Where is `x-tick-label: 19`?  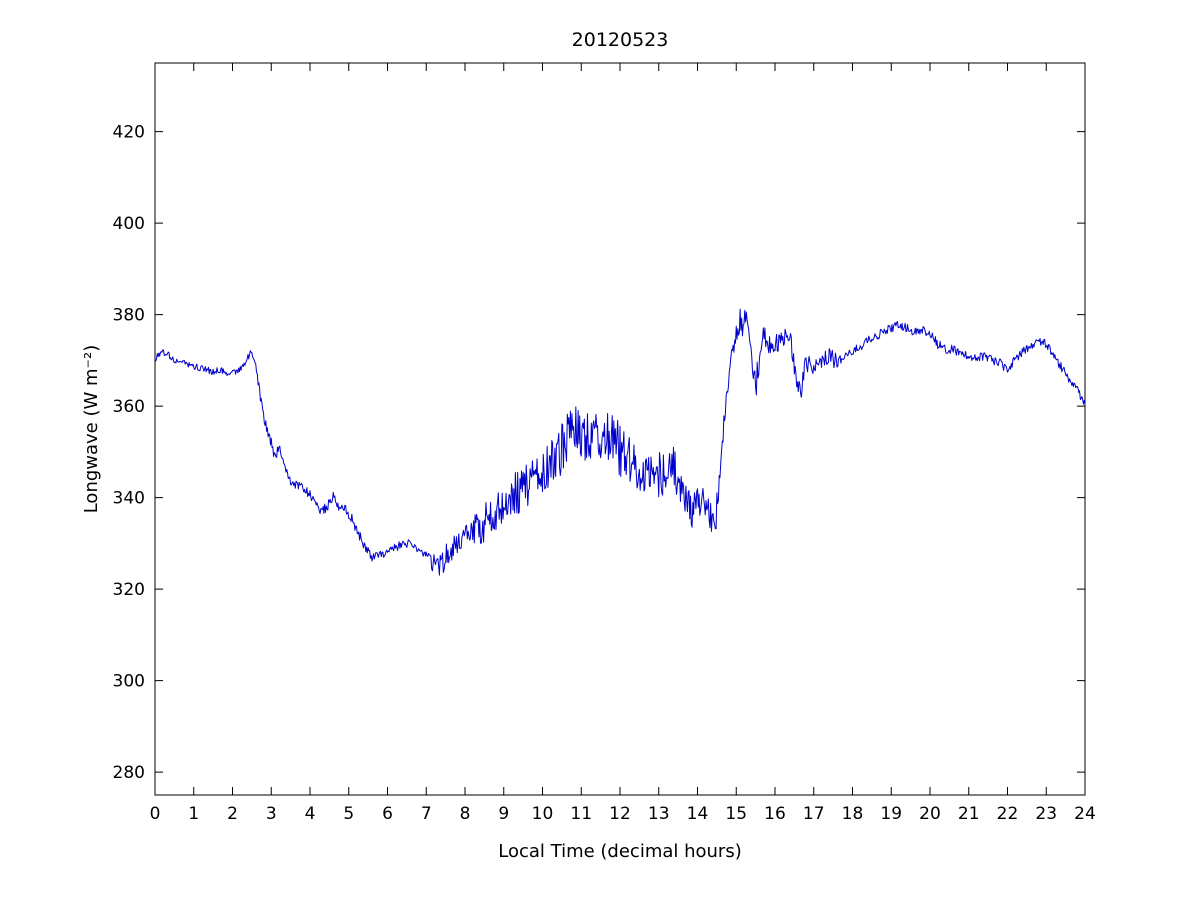
x-tick-label: 19 is located at coordinates (891, 814).